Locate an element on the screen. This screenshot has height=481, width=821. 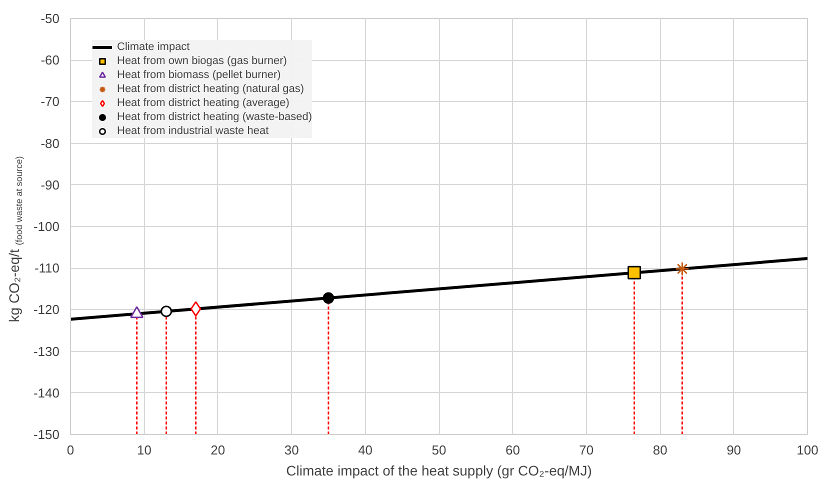
y-tick-label: -70 is located at coordinates (50, 102).